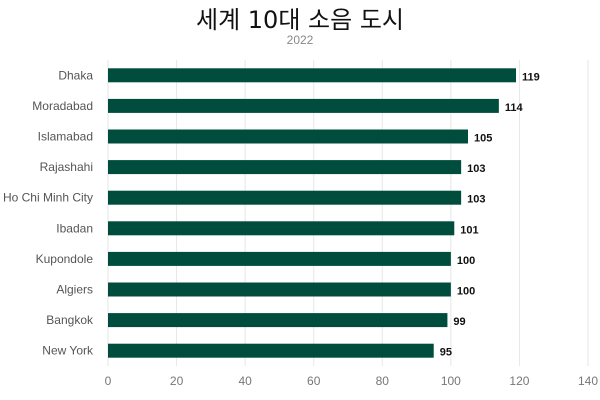  I want to click on data-label: 101, so click(469, 230).